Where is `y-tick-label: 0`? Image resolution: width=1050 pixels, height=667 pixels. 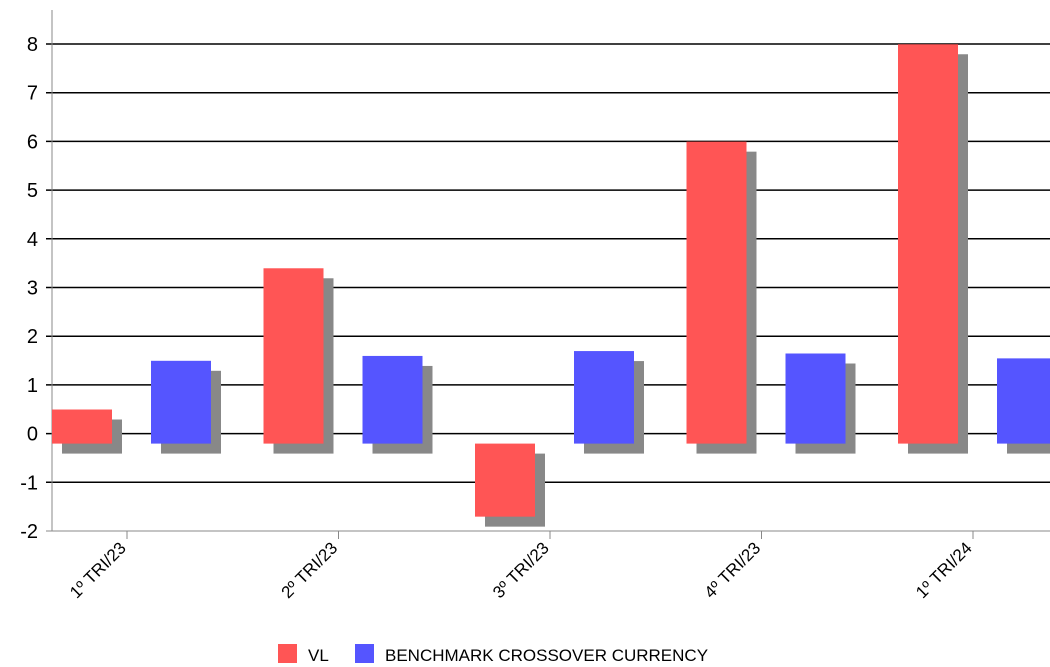
y-tick-label: 0 is located at coordinates (32, 435).